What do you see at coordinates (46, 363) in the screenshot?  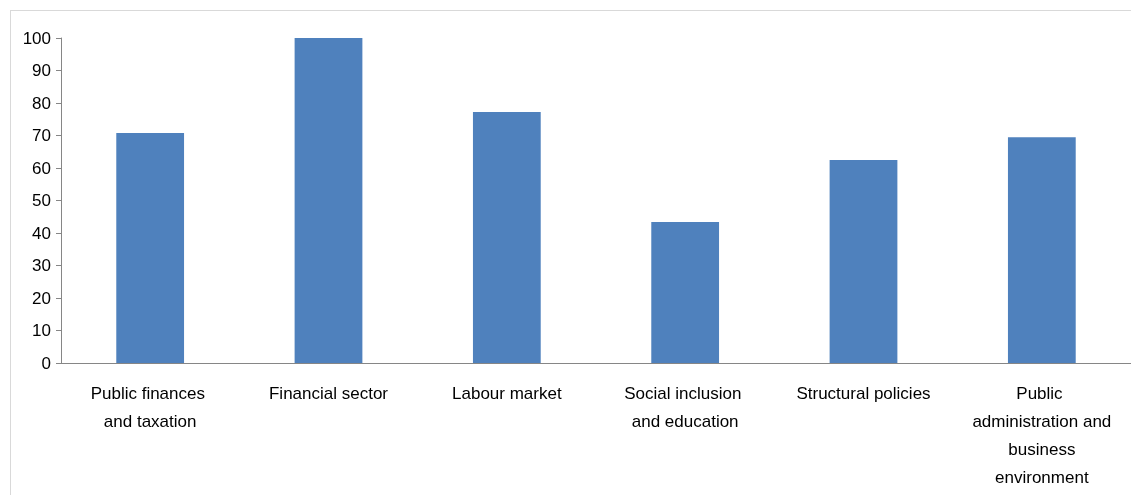 I see `y-tick-label: 0` at bounding box center [46, 363].